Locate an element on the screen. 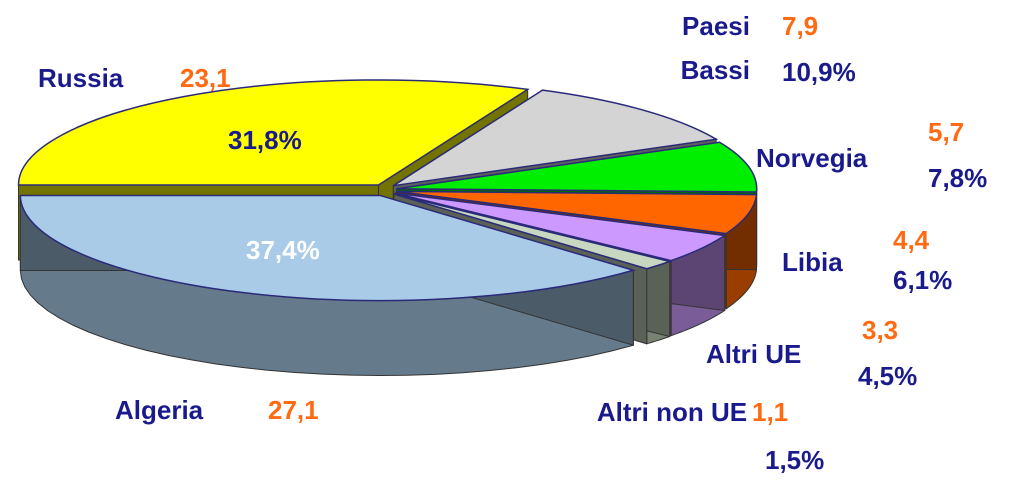 Image resolution: width=1025 pixels, height=487 pixels. category-label: Algeria is located at coordinates (159, 410).